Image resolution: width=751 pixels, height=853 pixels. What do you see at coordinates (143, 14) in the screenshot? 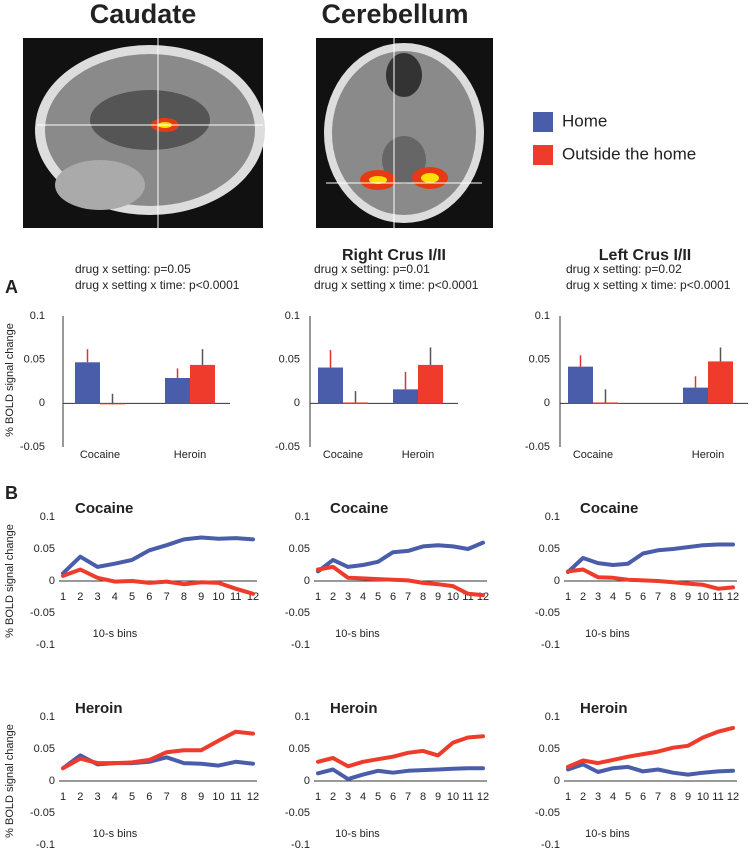
I see `image-title: Caudate` at bounding box center [143, 14].